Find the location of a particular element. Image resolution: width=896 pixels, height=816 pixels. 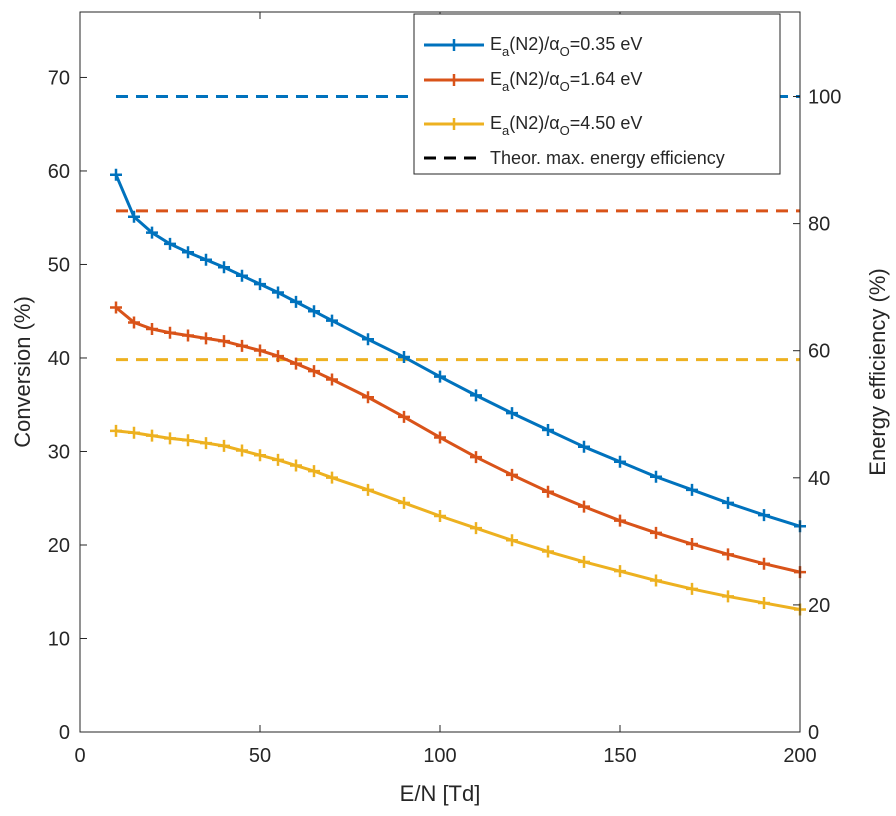

left-y-axis-title: Conversion (%) is located at coordinates (22, 372).